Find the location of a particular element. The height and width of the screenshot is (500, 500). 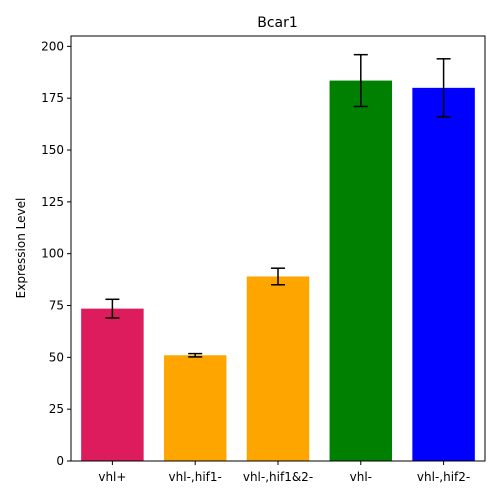

y-tick-label-7: 175 is located at coordinates (52, 98).